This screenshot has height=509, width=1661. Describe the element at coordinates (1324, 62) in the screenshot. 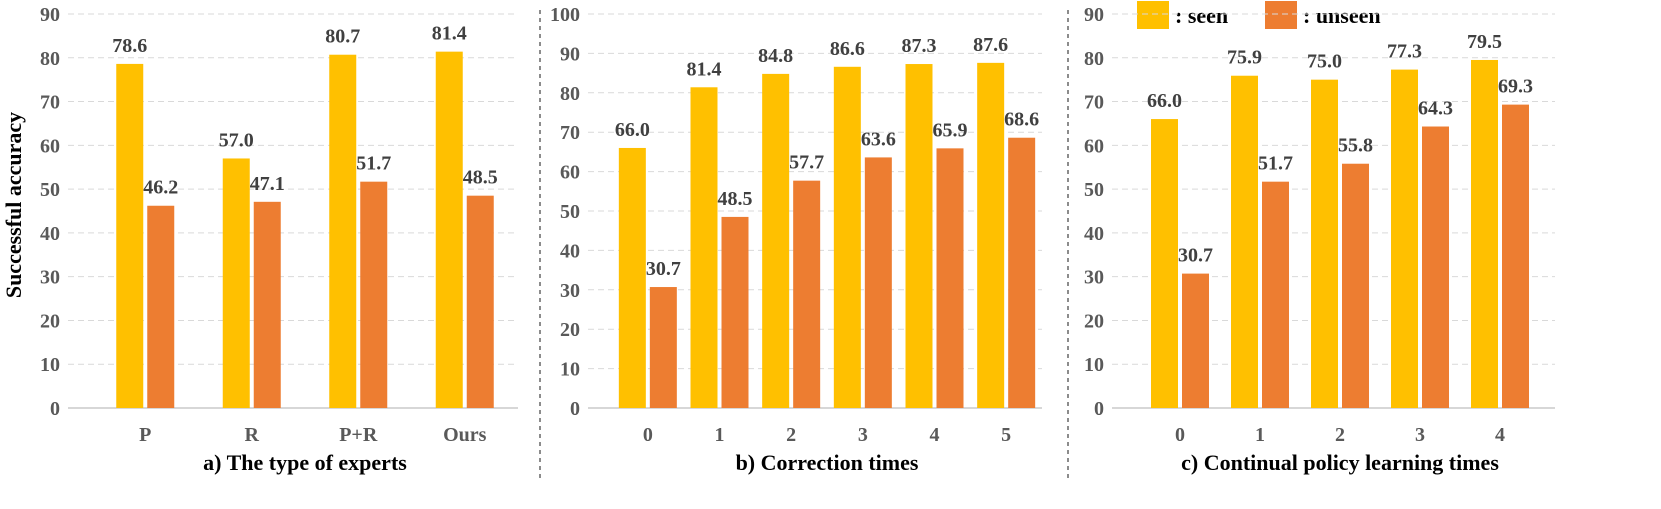

I see `data-label-seen: 75.0` at that location.